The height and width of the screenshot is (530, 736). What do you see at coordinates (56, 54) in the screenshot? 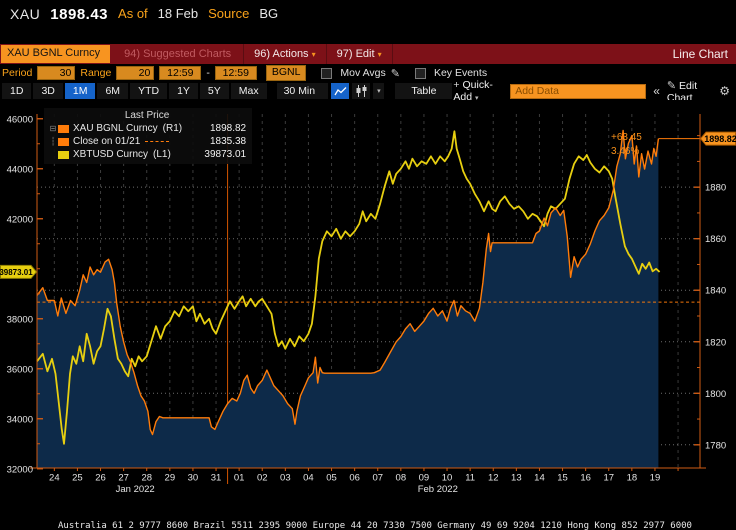
I see `security-chip: XAU BGNL Curncy` at bounding box center [56, 54].